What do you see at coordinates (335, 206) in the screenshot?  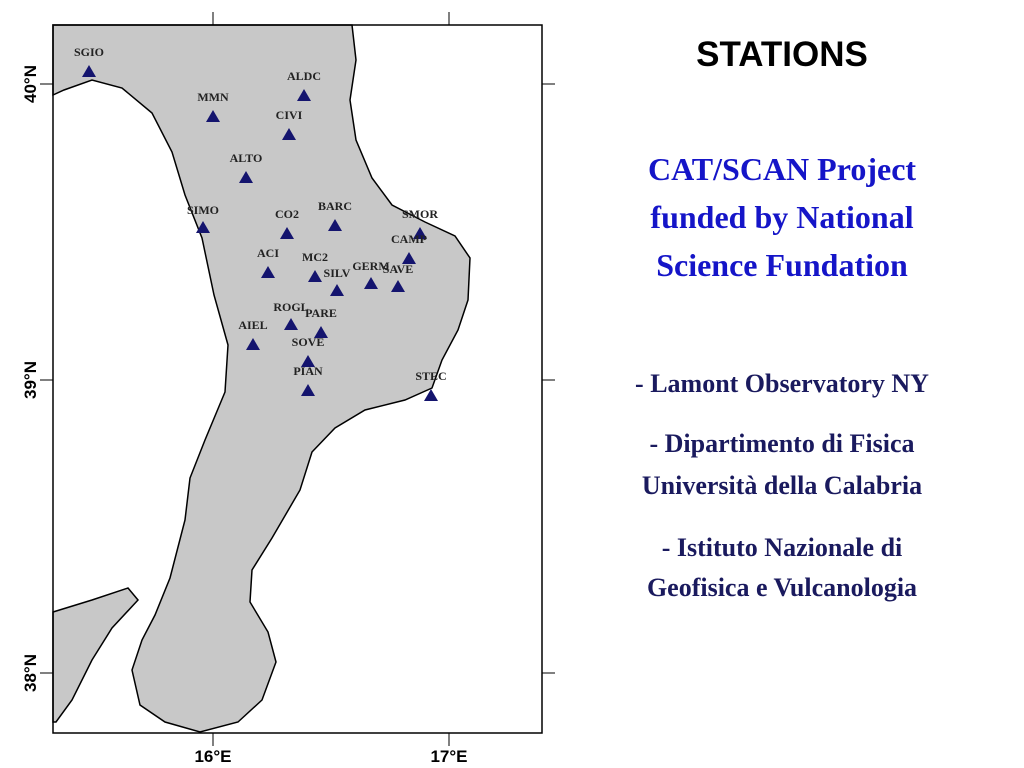 I see `station-label: BARC` at bounding box center [335, 206].